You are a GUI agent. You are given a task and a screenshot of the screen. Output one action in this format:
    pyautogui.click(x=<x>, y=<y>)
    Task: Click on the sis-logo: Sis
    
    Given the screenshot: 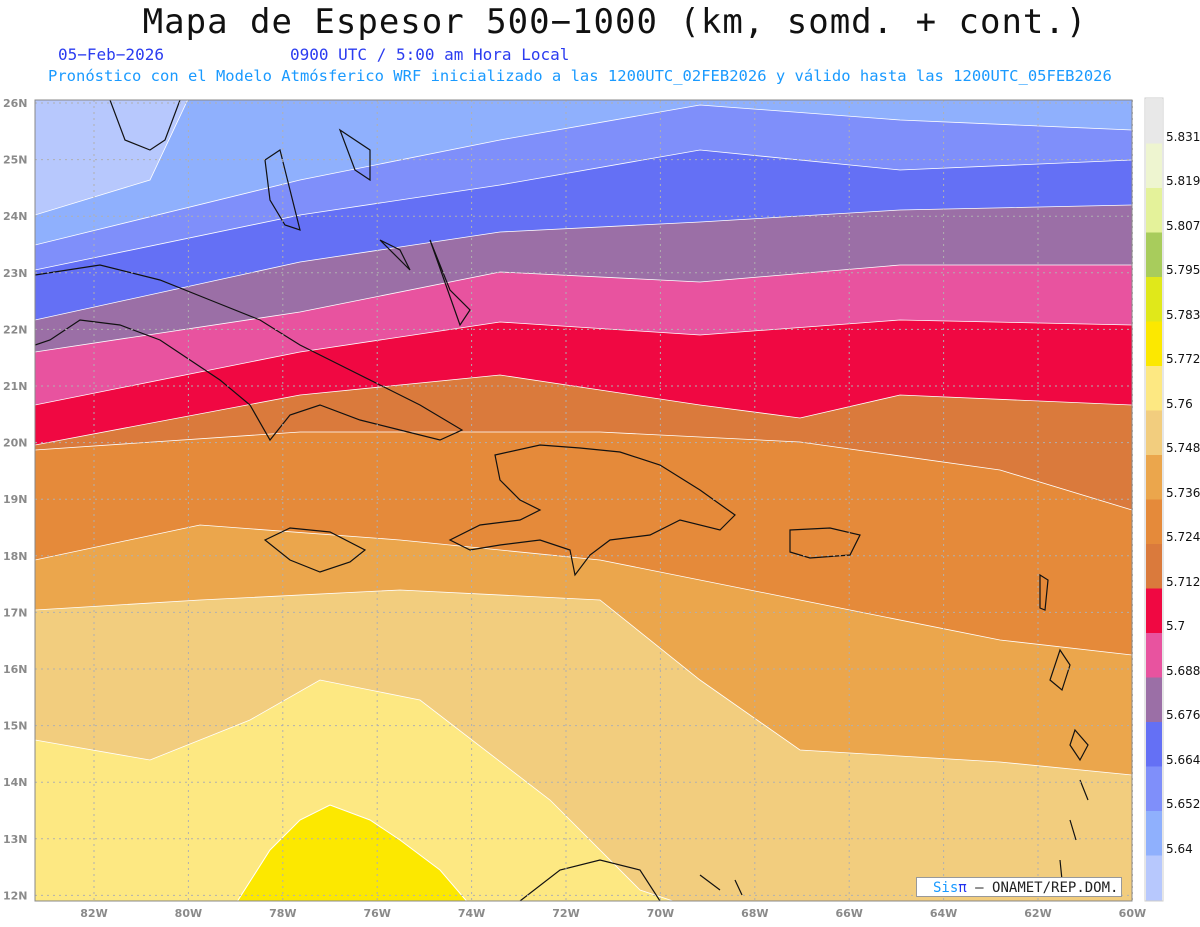 What is the action you would take?
    pyautogui.click(x=946, y=888)
    